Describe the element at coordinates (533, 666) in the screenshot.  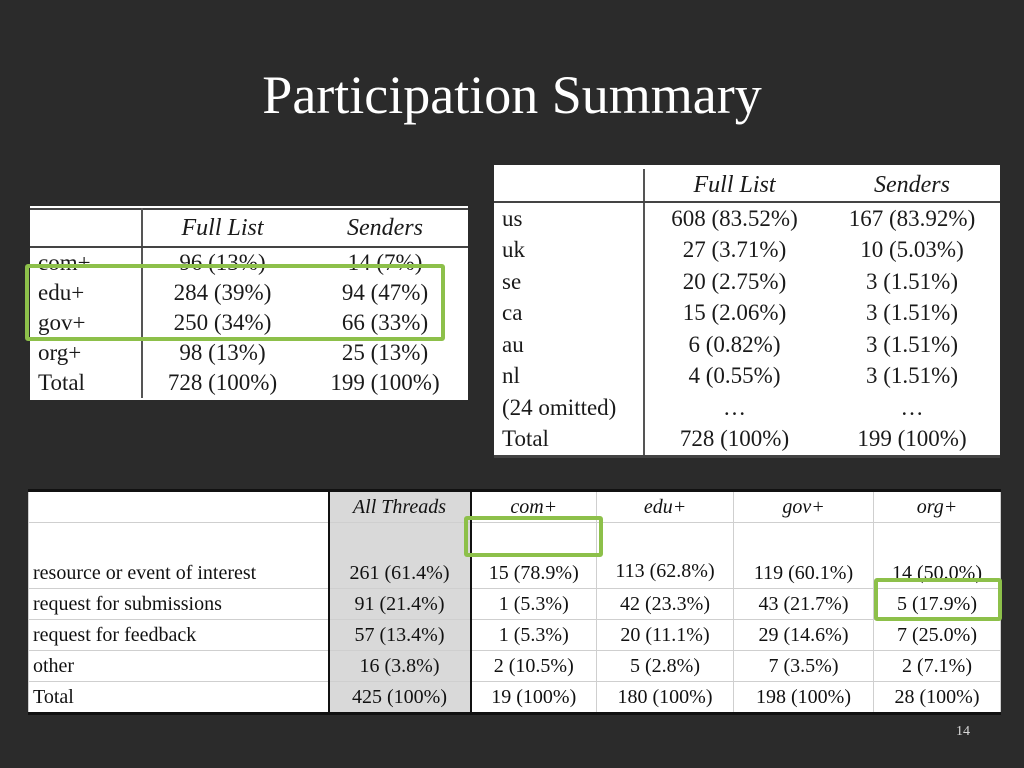
I see `table-cell: 2 (10.5%)` at that location.